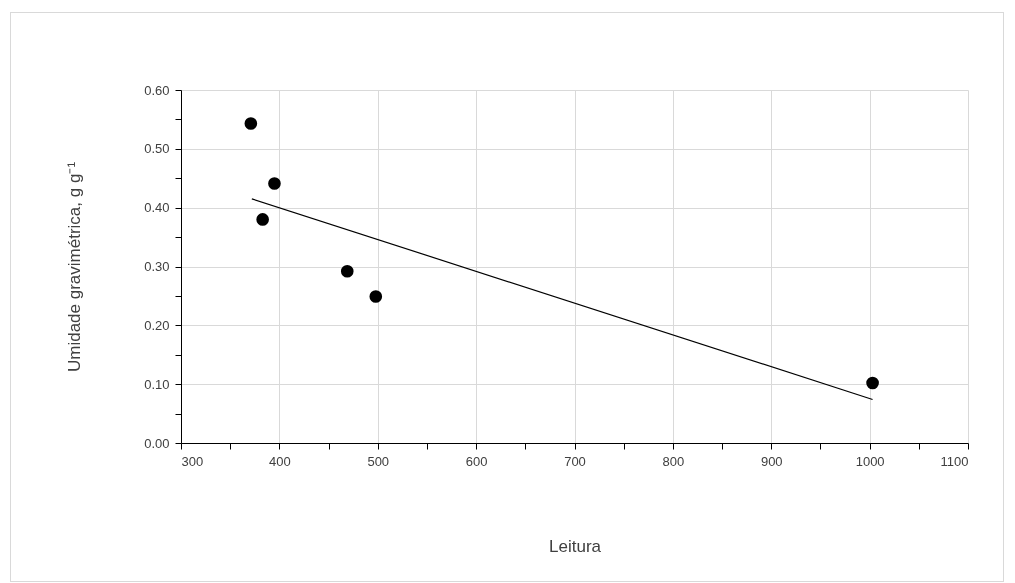 Image resolution: width=1015 pixels, height=583 pixels. I want to click on y-tick-label: 0.30, so click(157, 266).